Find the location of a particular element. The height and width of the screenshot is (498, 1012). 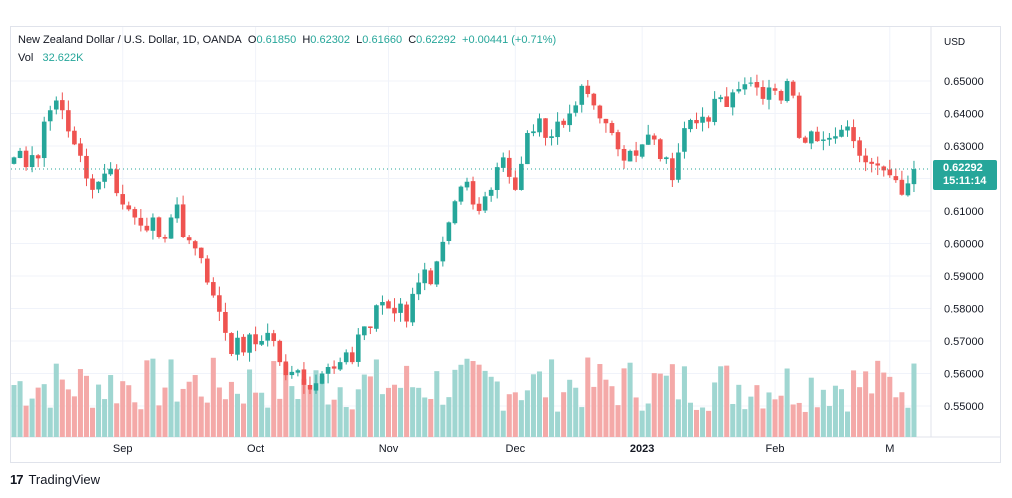

time-axis-label: 2023 is located at coordinates (642, 449).